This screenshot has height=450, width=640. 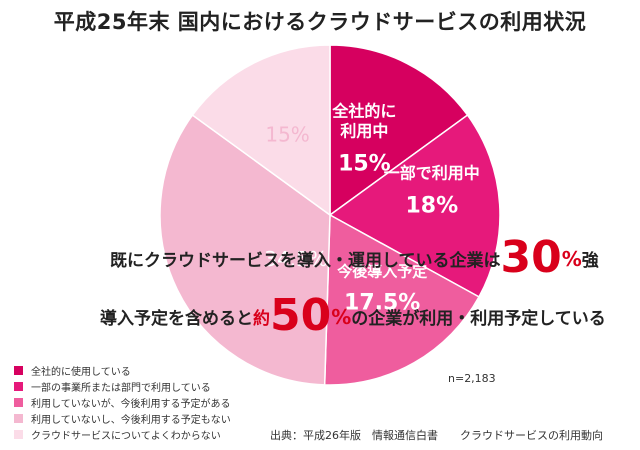 I want to click on pie-slice-value-5: 15%, so click(x=287, y=135).